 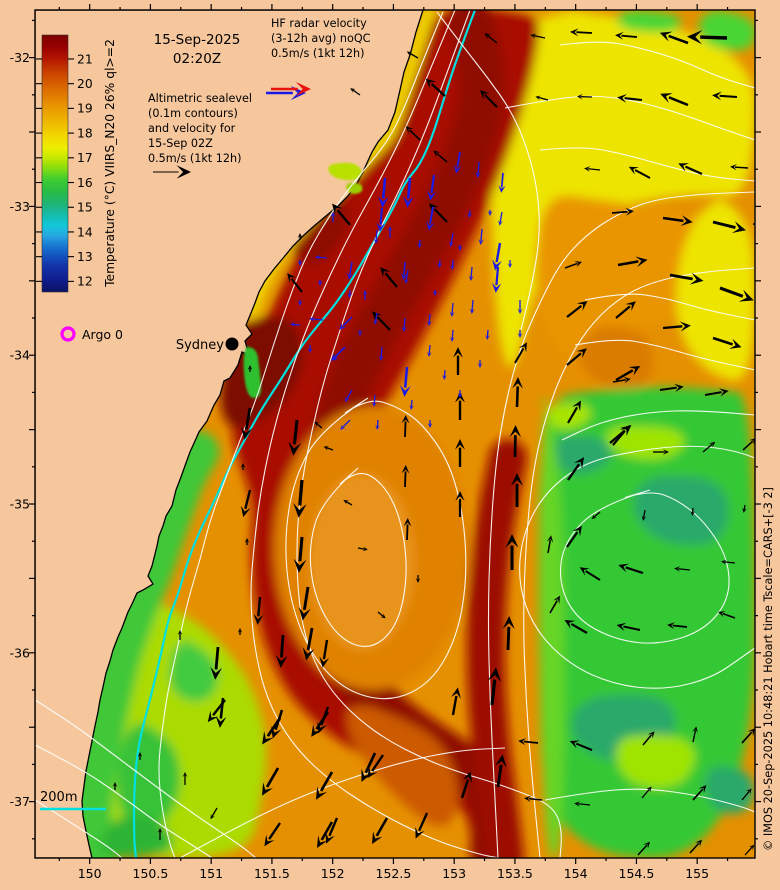 I want to click on hf-legend-line2: (3-12h avg) noQC, so click(x=321, y=38).